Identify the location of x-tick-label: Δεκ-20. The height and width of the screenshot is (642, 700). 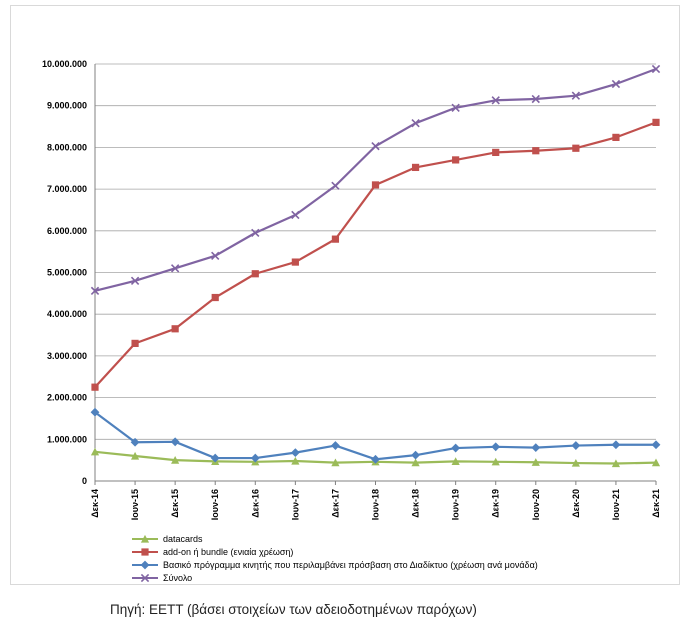
(576, 503).